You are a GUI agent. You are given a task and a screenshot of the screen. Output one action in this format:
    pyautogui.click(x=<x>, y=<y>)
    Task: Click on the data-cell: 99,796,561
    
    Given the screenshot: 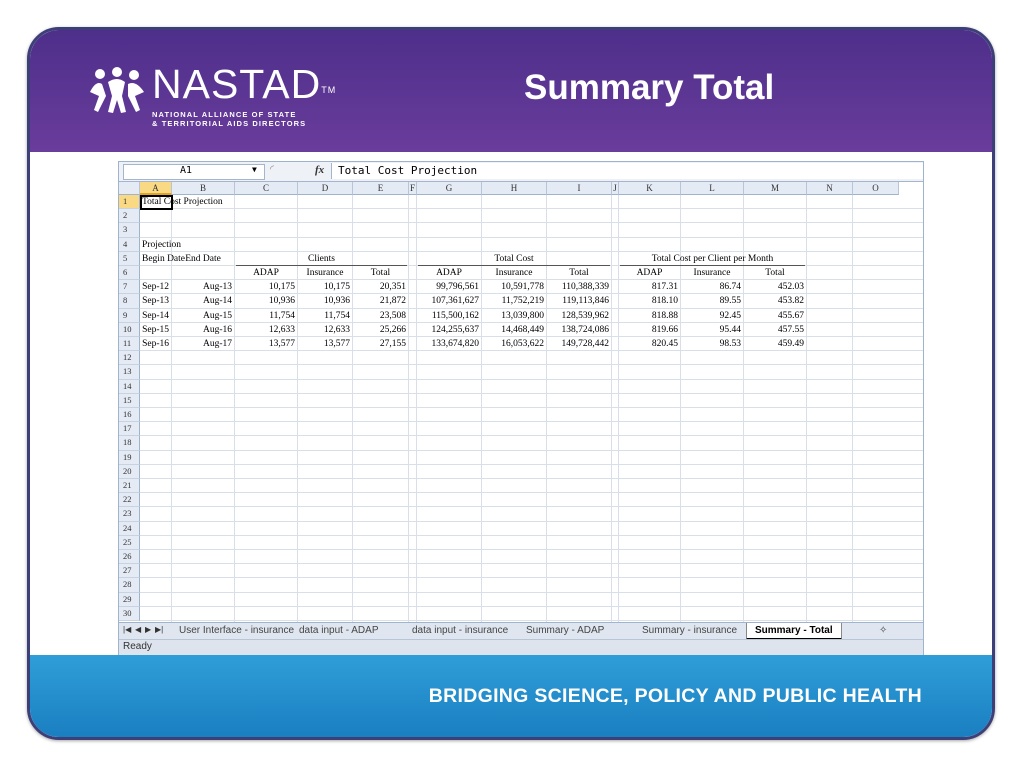 What is the action you would take?
    pyautogui.click(x=457, y=287)
    